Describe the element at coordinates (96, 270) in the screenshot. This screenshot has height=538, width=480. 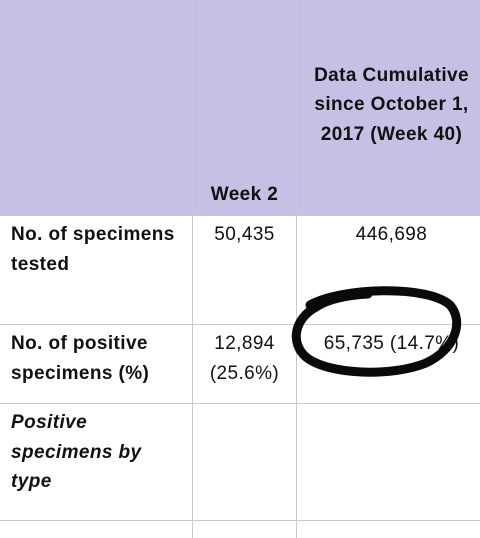
I see `row-label-specimens-tested: No. of specimens tested` at that location.